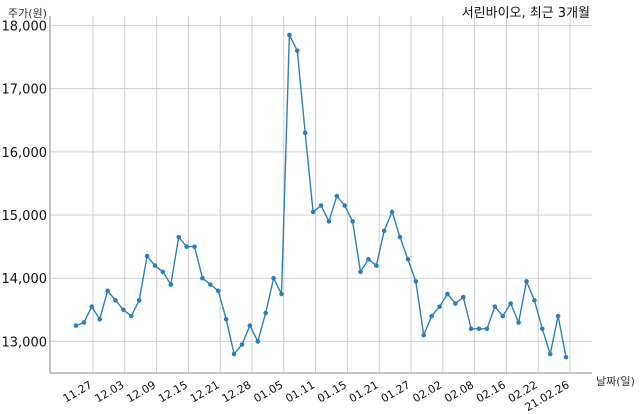 The height and width of the screenshot is (414, 640). Describe the element at coordinates (78, 391) in the screenshot. I see `x-tick-label: 11.27` at that location.